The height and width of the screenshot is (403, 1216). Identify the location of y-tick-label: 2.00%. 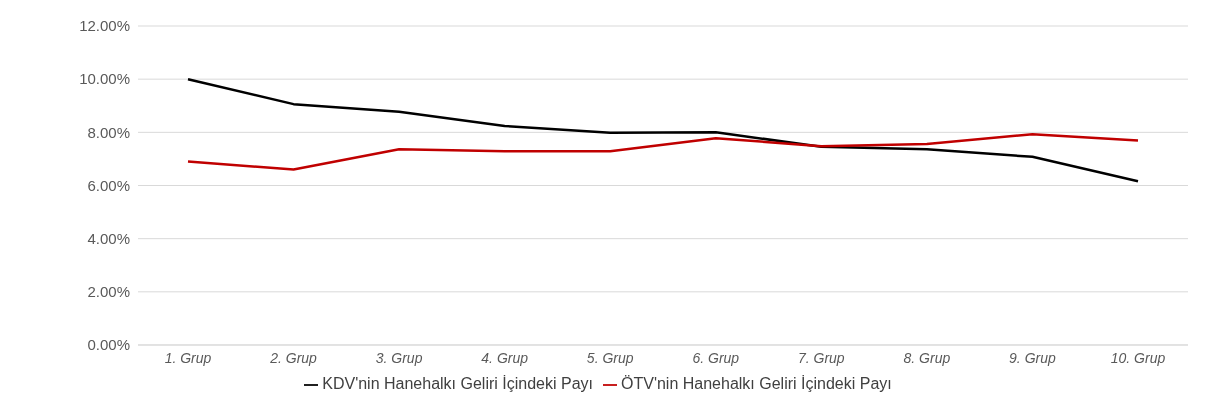
(108, 292).